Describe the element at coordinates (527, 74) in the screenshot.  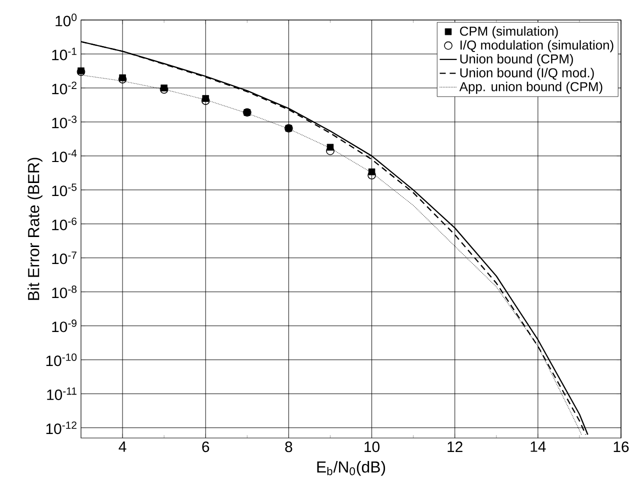
I see `legend-label: Union bound (I/Q mod.)` at that location.